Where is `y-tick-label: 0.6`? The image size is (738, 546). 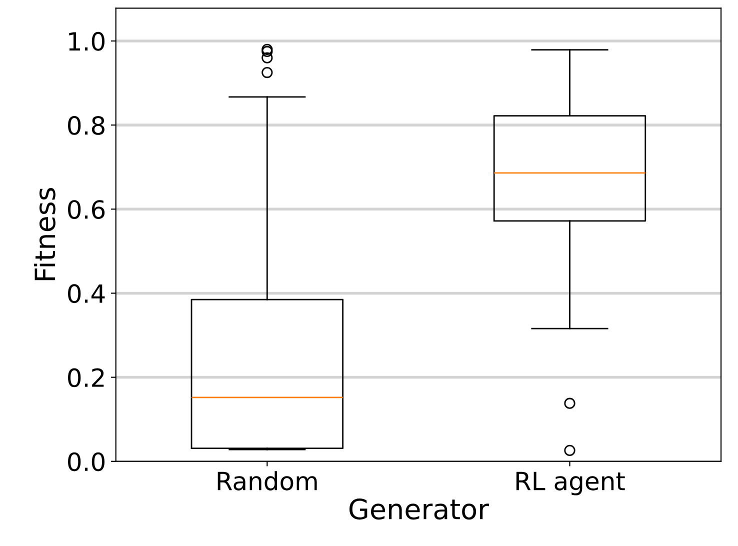
y-tick-label: 0.6 is located at coordinates (86, 209).